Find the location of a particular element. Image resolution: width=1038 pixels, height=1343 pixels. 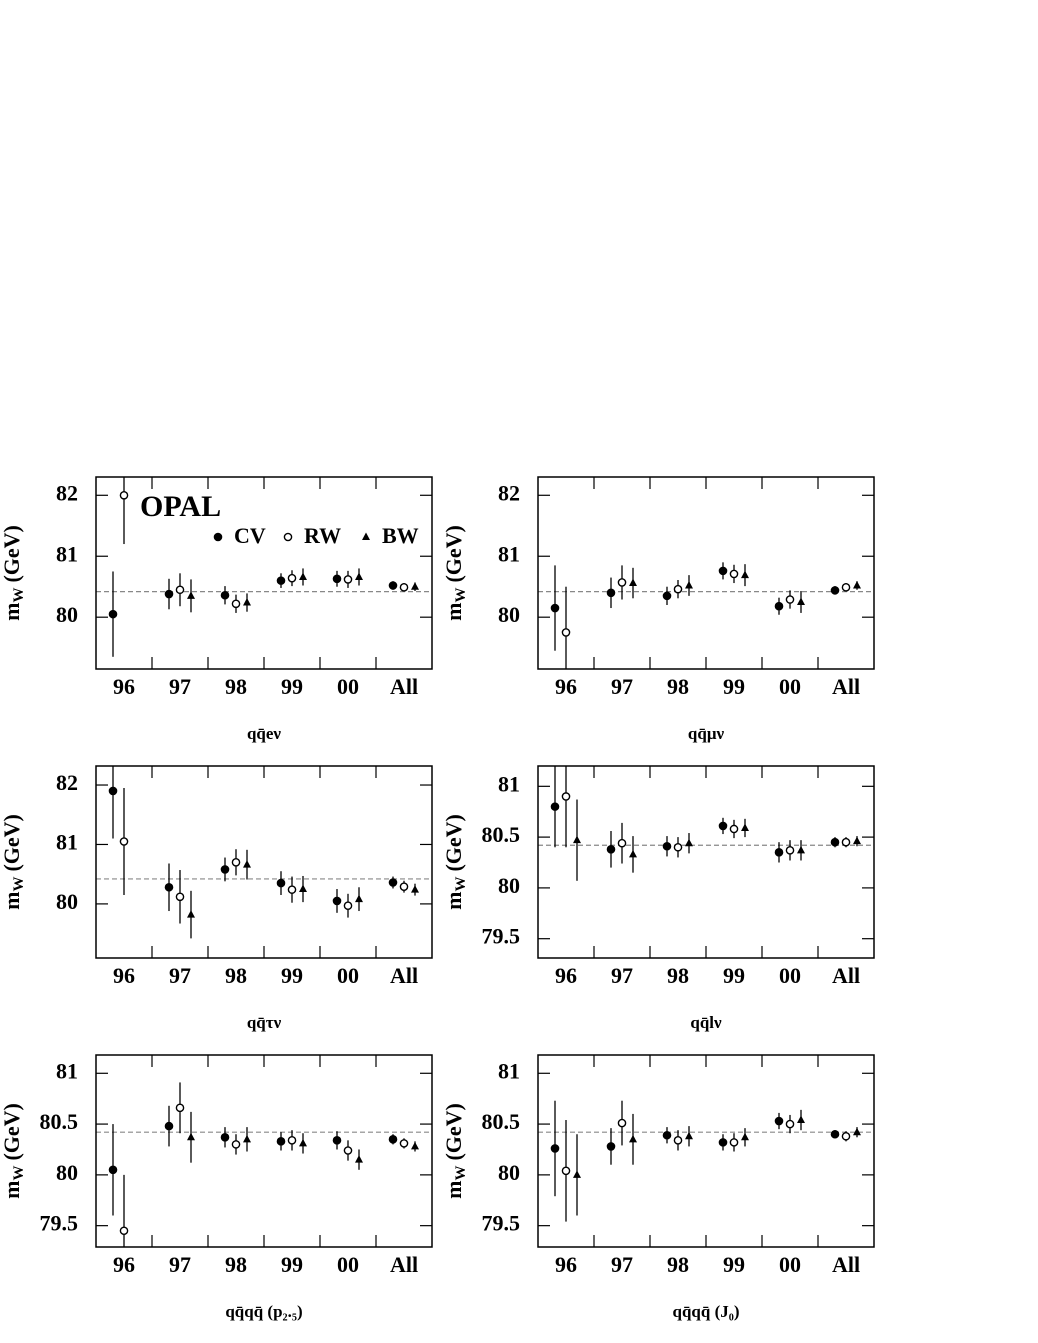

y-tick-label: 79.5 is located at coordinates (501, 1223).